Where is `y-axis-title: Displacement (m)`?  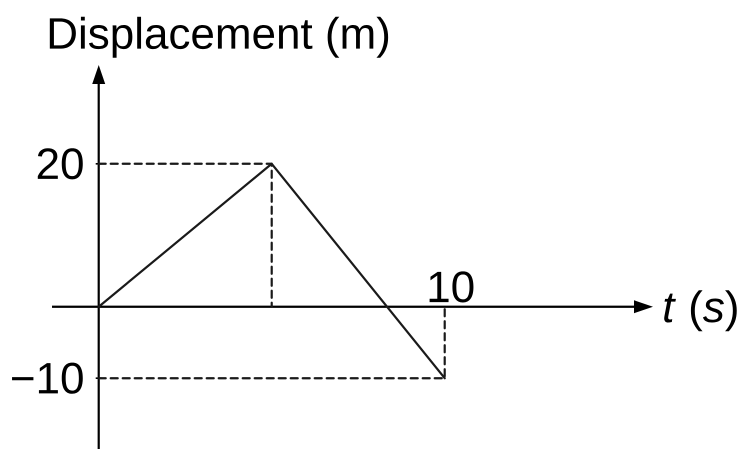 y-axis-title: Displacement (m) is located at coordinates (219, 37).